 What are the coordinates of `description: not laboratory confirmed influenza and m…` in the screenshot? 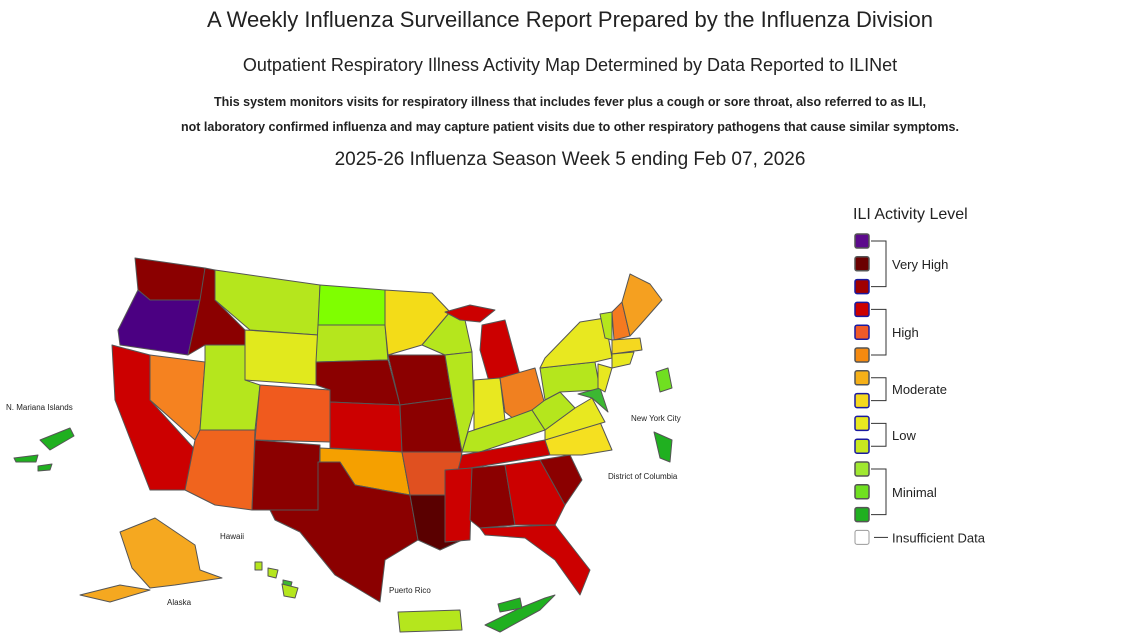 It's located at (570, 127).